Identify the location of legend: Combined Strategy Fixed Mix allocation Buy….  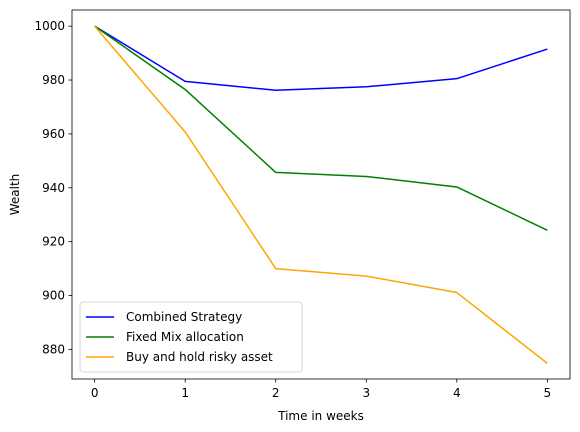
(191, 337).